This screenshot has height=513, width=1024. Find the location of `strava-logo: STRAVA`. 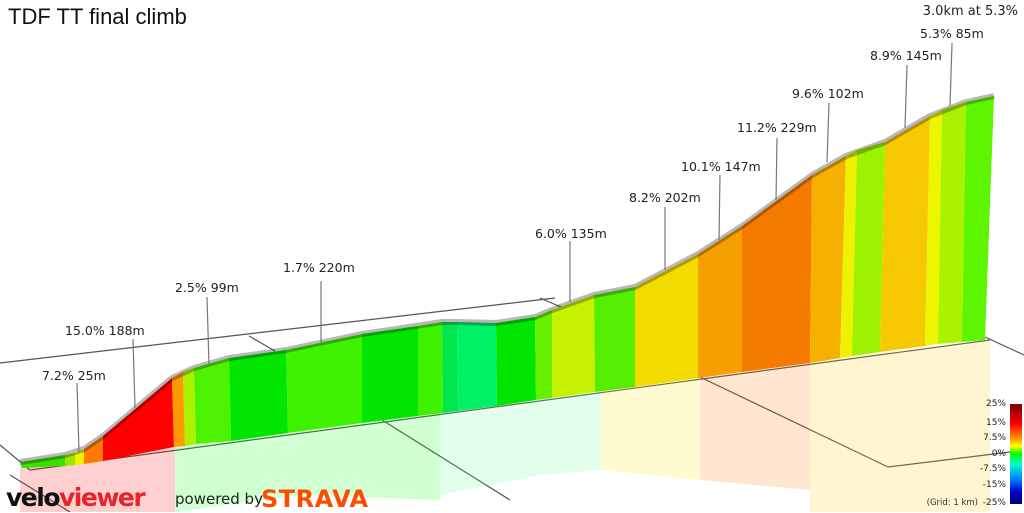

strava-logo: STRAVA is located at coordinates (315, 499).